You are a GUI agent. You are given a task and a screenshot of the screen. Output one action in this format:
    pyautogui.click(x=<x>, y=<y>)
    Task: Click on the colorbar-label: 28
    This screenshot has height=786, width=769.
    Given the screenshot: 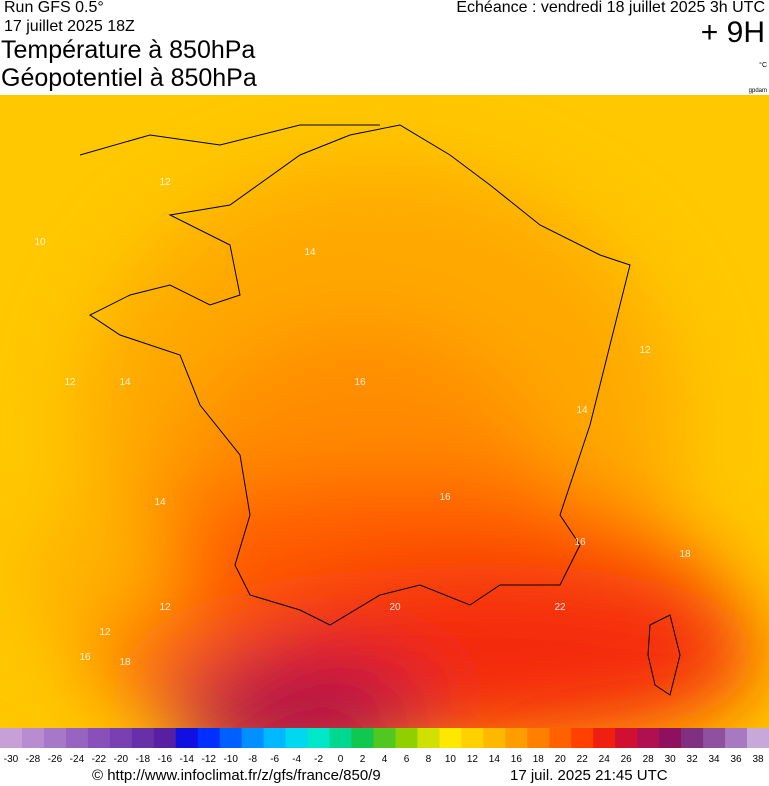 What is the action you would take?
    pyautogui.click(x=649, y=759)
    